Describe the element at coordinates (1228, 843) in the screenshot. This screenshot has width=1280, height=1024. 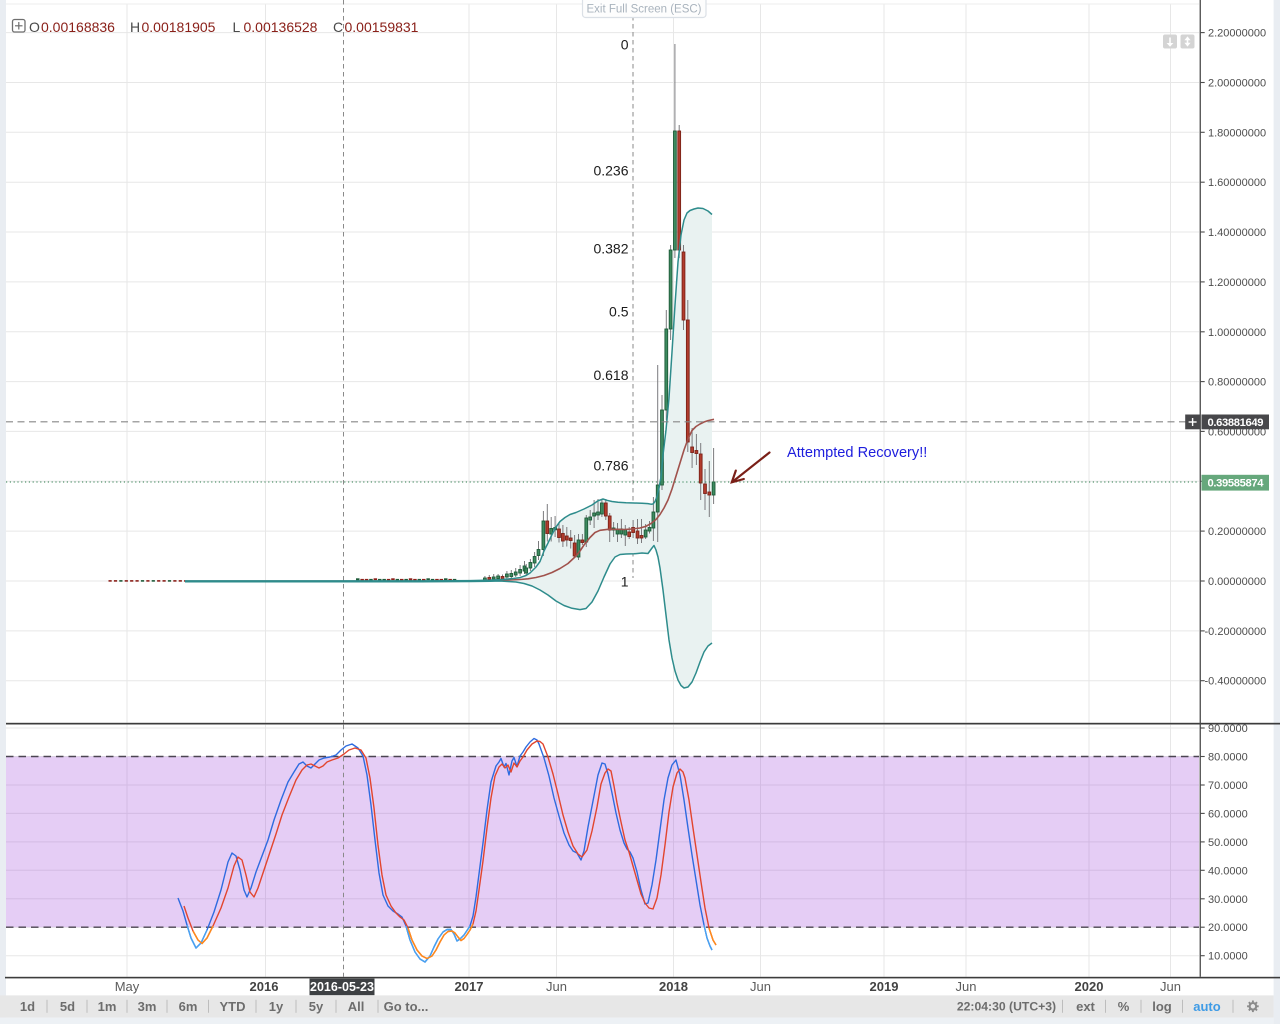
I see `svg-text: 50.0000` at that location.